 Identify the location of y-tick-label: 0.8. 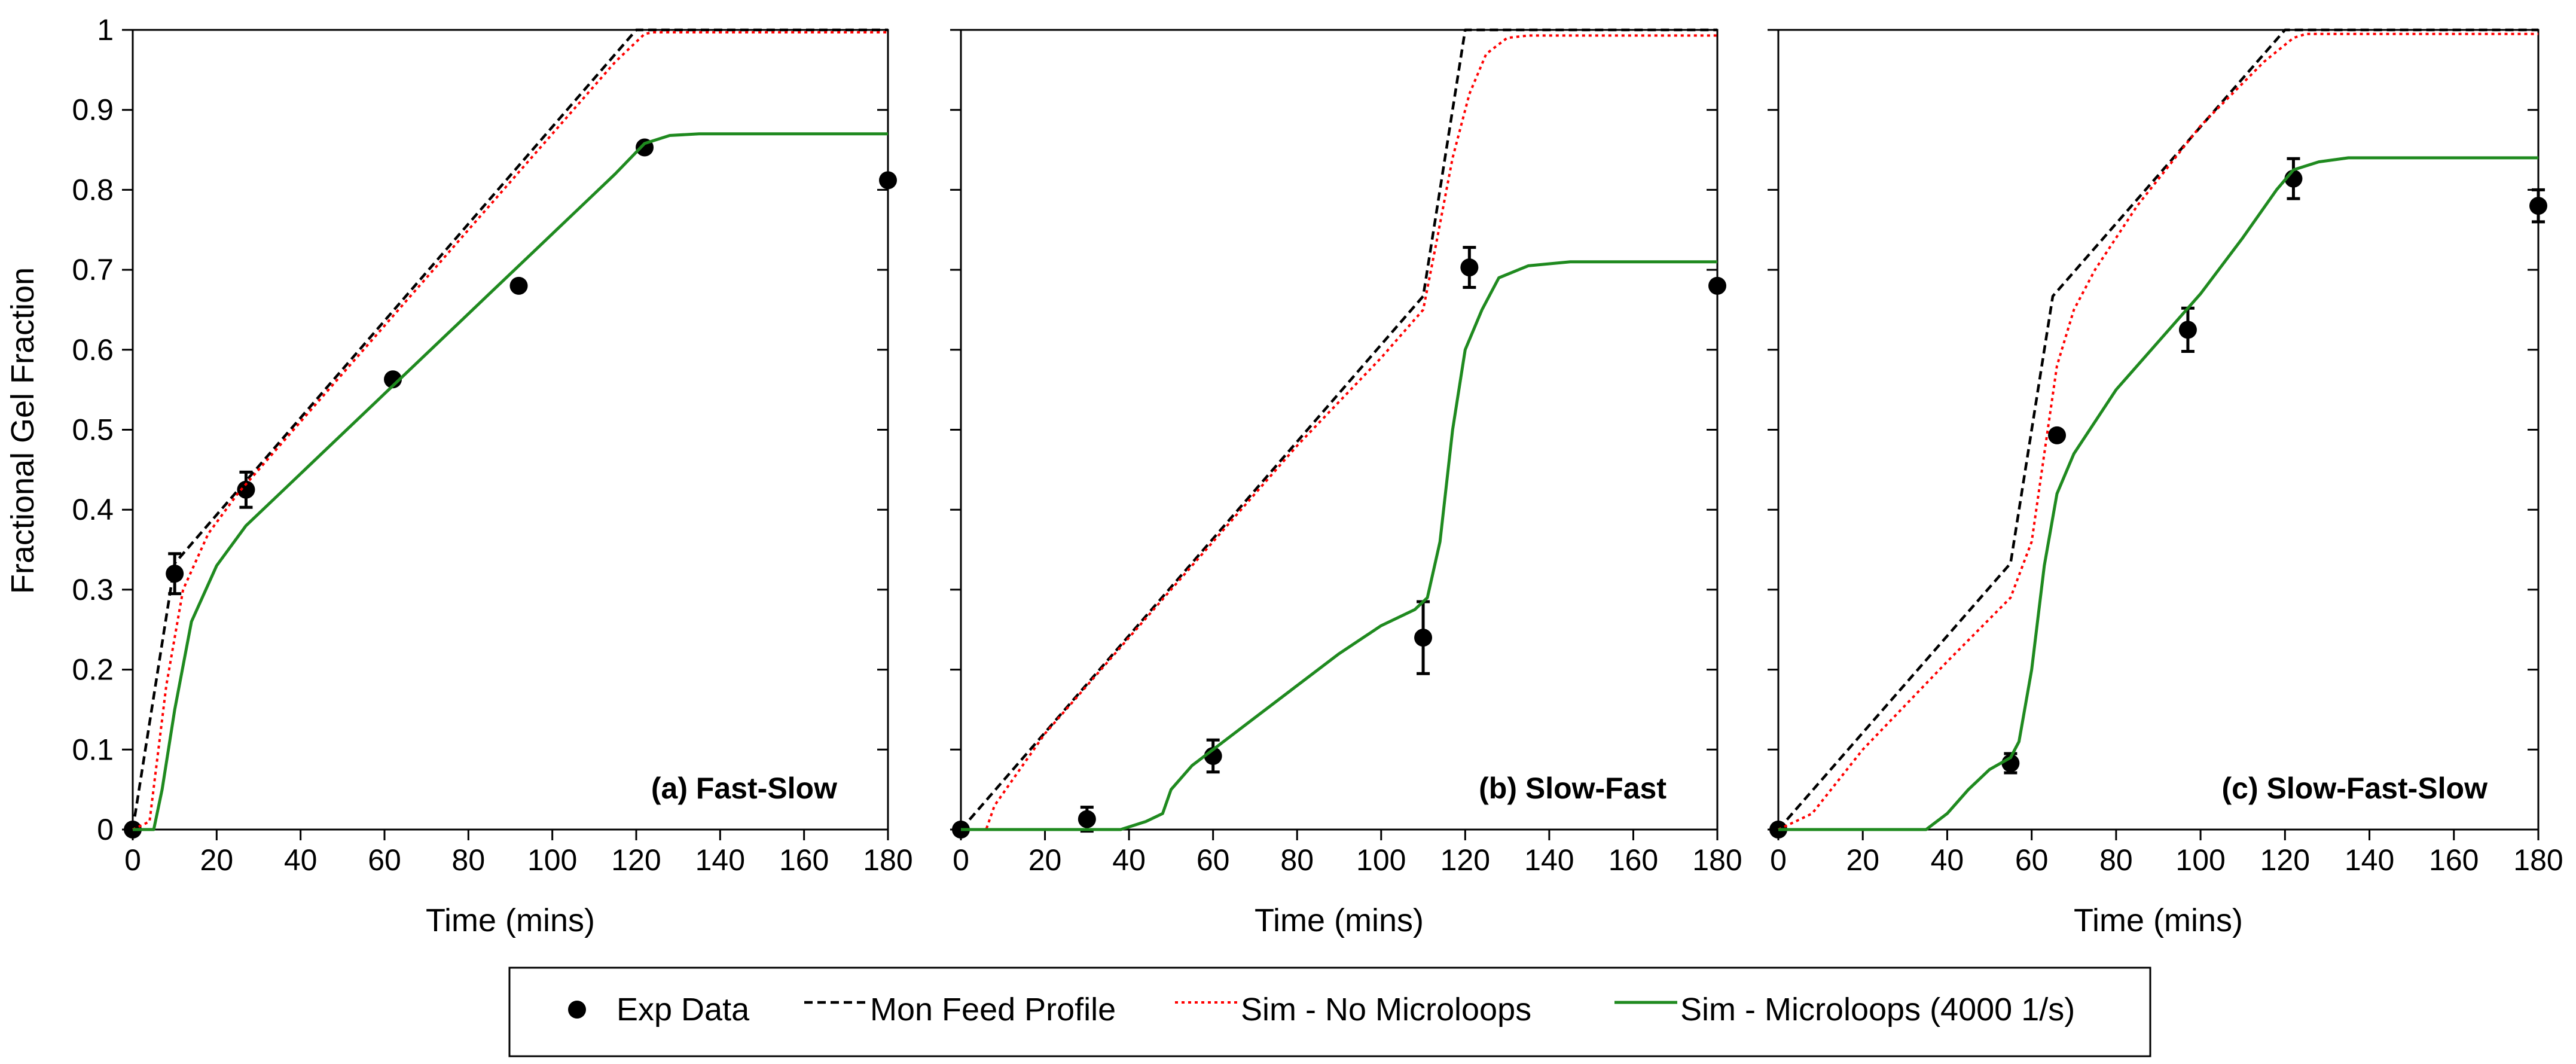
(93, 189).